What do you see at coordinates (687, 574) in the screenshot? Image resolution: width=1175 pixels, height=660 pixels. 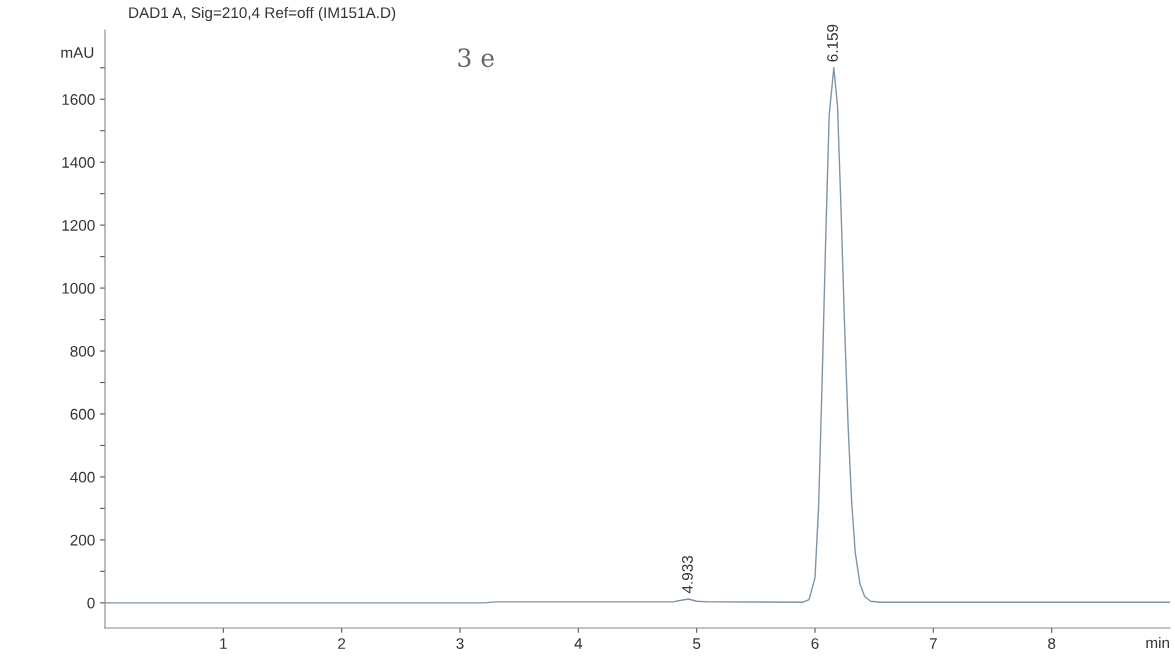 I see `annotation: 4.933` at bounding box center [687, 574].